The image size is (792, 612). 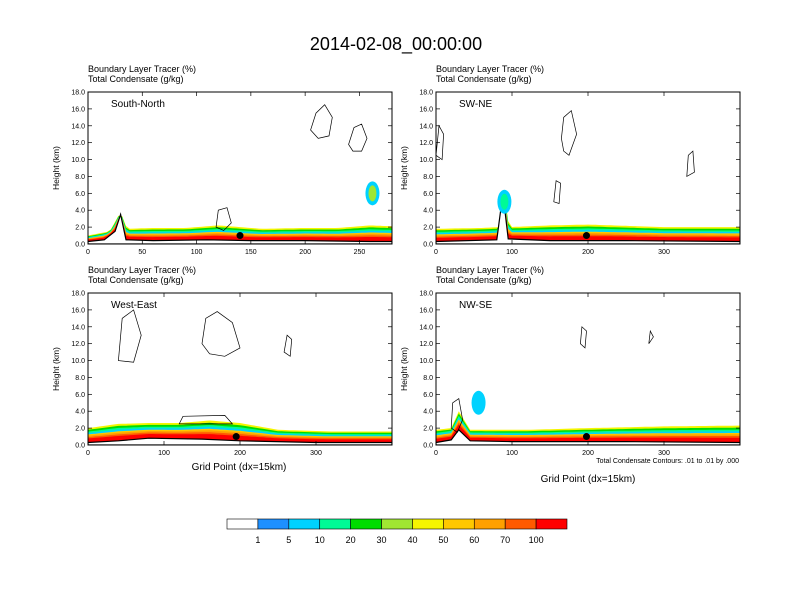 I want to click on x-axis-label-left: Grid Point (dx=15km), so click(x=239, y=467).